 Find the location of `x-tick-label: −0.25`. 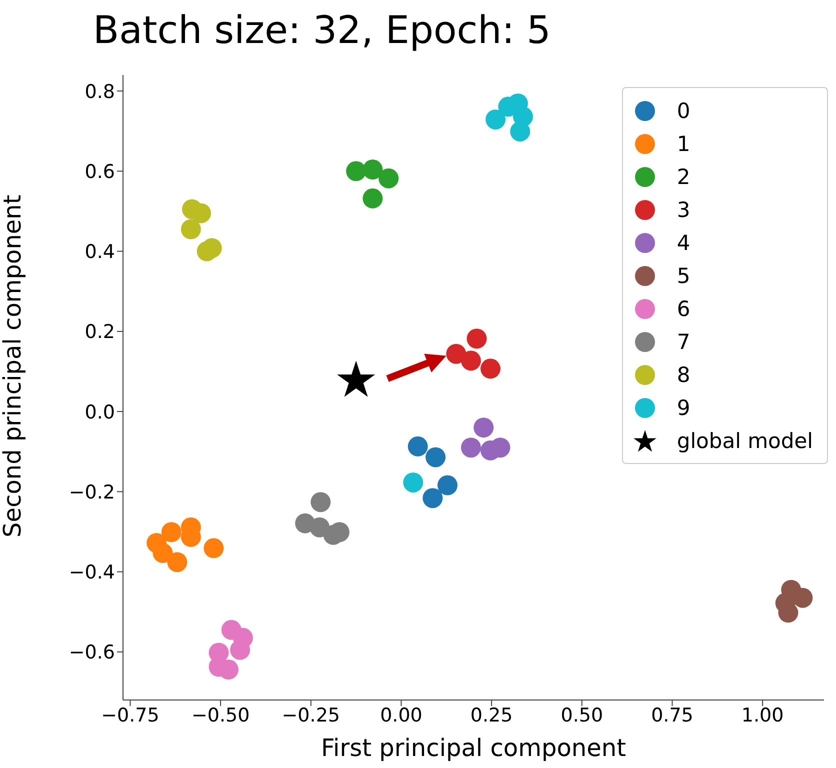

x-tick-label: −0.25 is located at coordinates (311, 715).